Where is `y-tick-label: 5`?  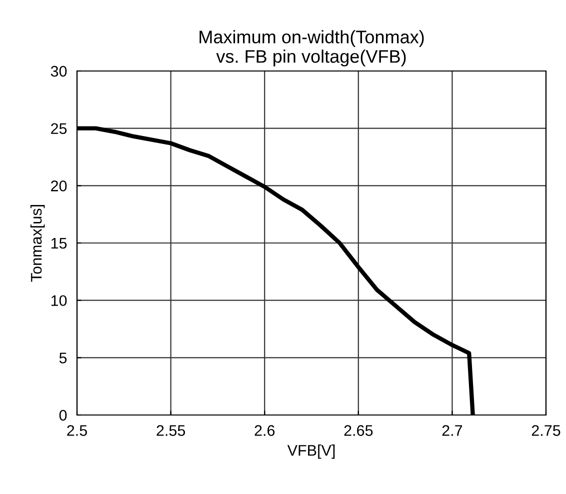
y-tick-label: 5 is located at coordinates (63, 358).